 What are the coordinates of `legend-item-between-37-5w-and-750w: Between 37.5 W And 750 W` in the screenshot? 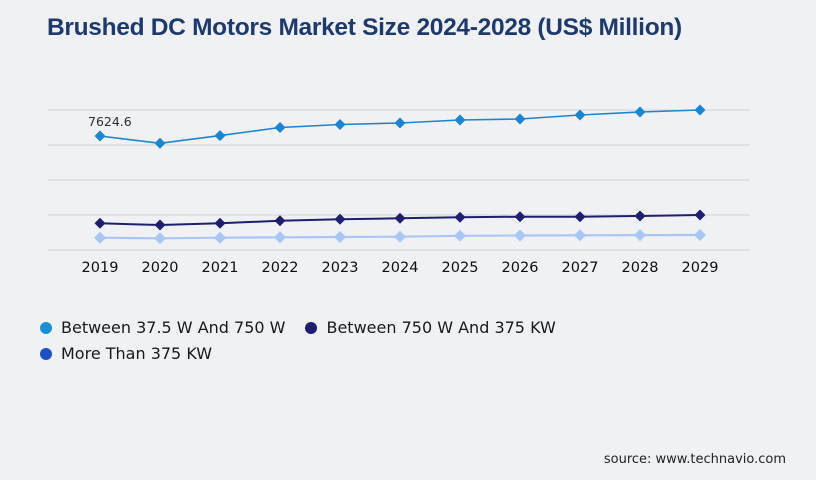 It's located at (162, 327).